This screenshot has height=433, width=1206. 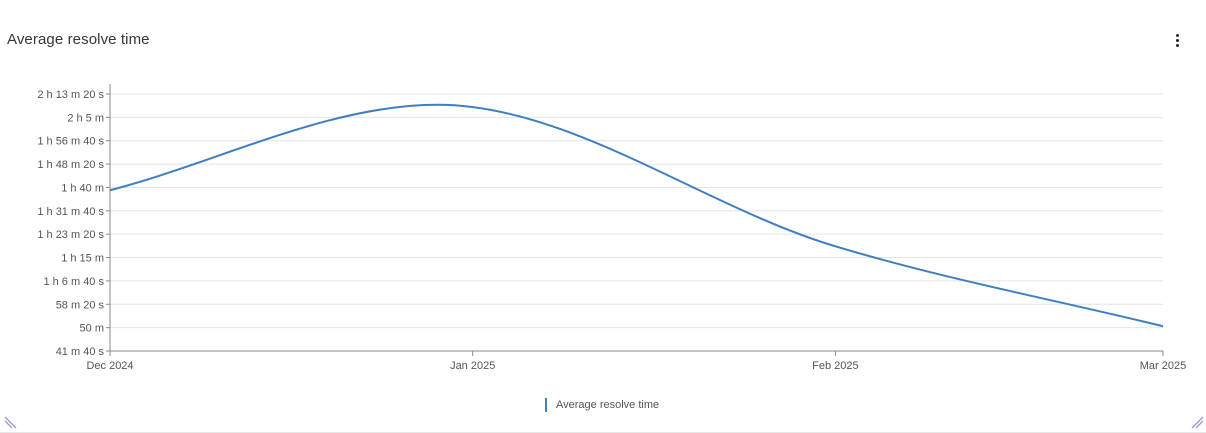 What do you see at coordinates (70, 212) in the screenshot?
I see `y-tick-label: 1 h 31 m 40 s` at bounding box center [70, 212].